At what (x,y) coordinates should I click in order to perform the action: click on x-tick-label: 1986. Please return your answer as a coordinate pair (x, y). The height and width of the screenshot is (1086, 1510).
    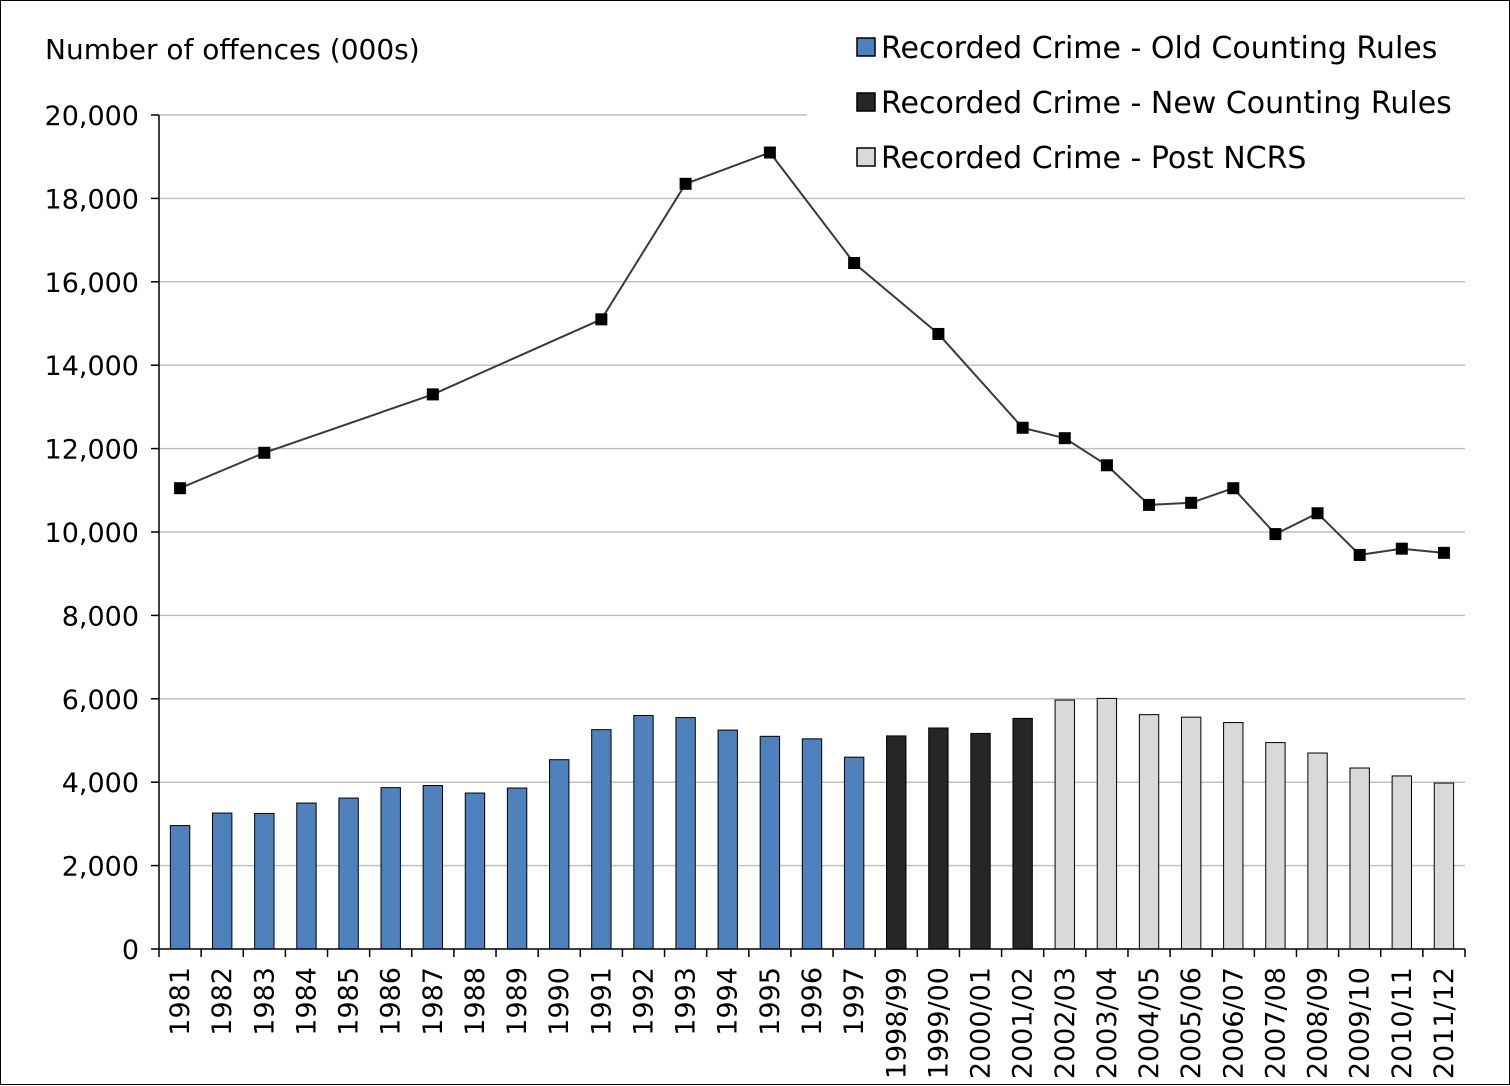
    Looking at the image, I should click on (391, 1001).